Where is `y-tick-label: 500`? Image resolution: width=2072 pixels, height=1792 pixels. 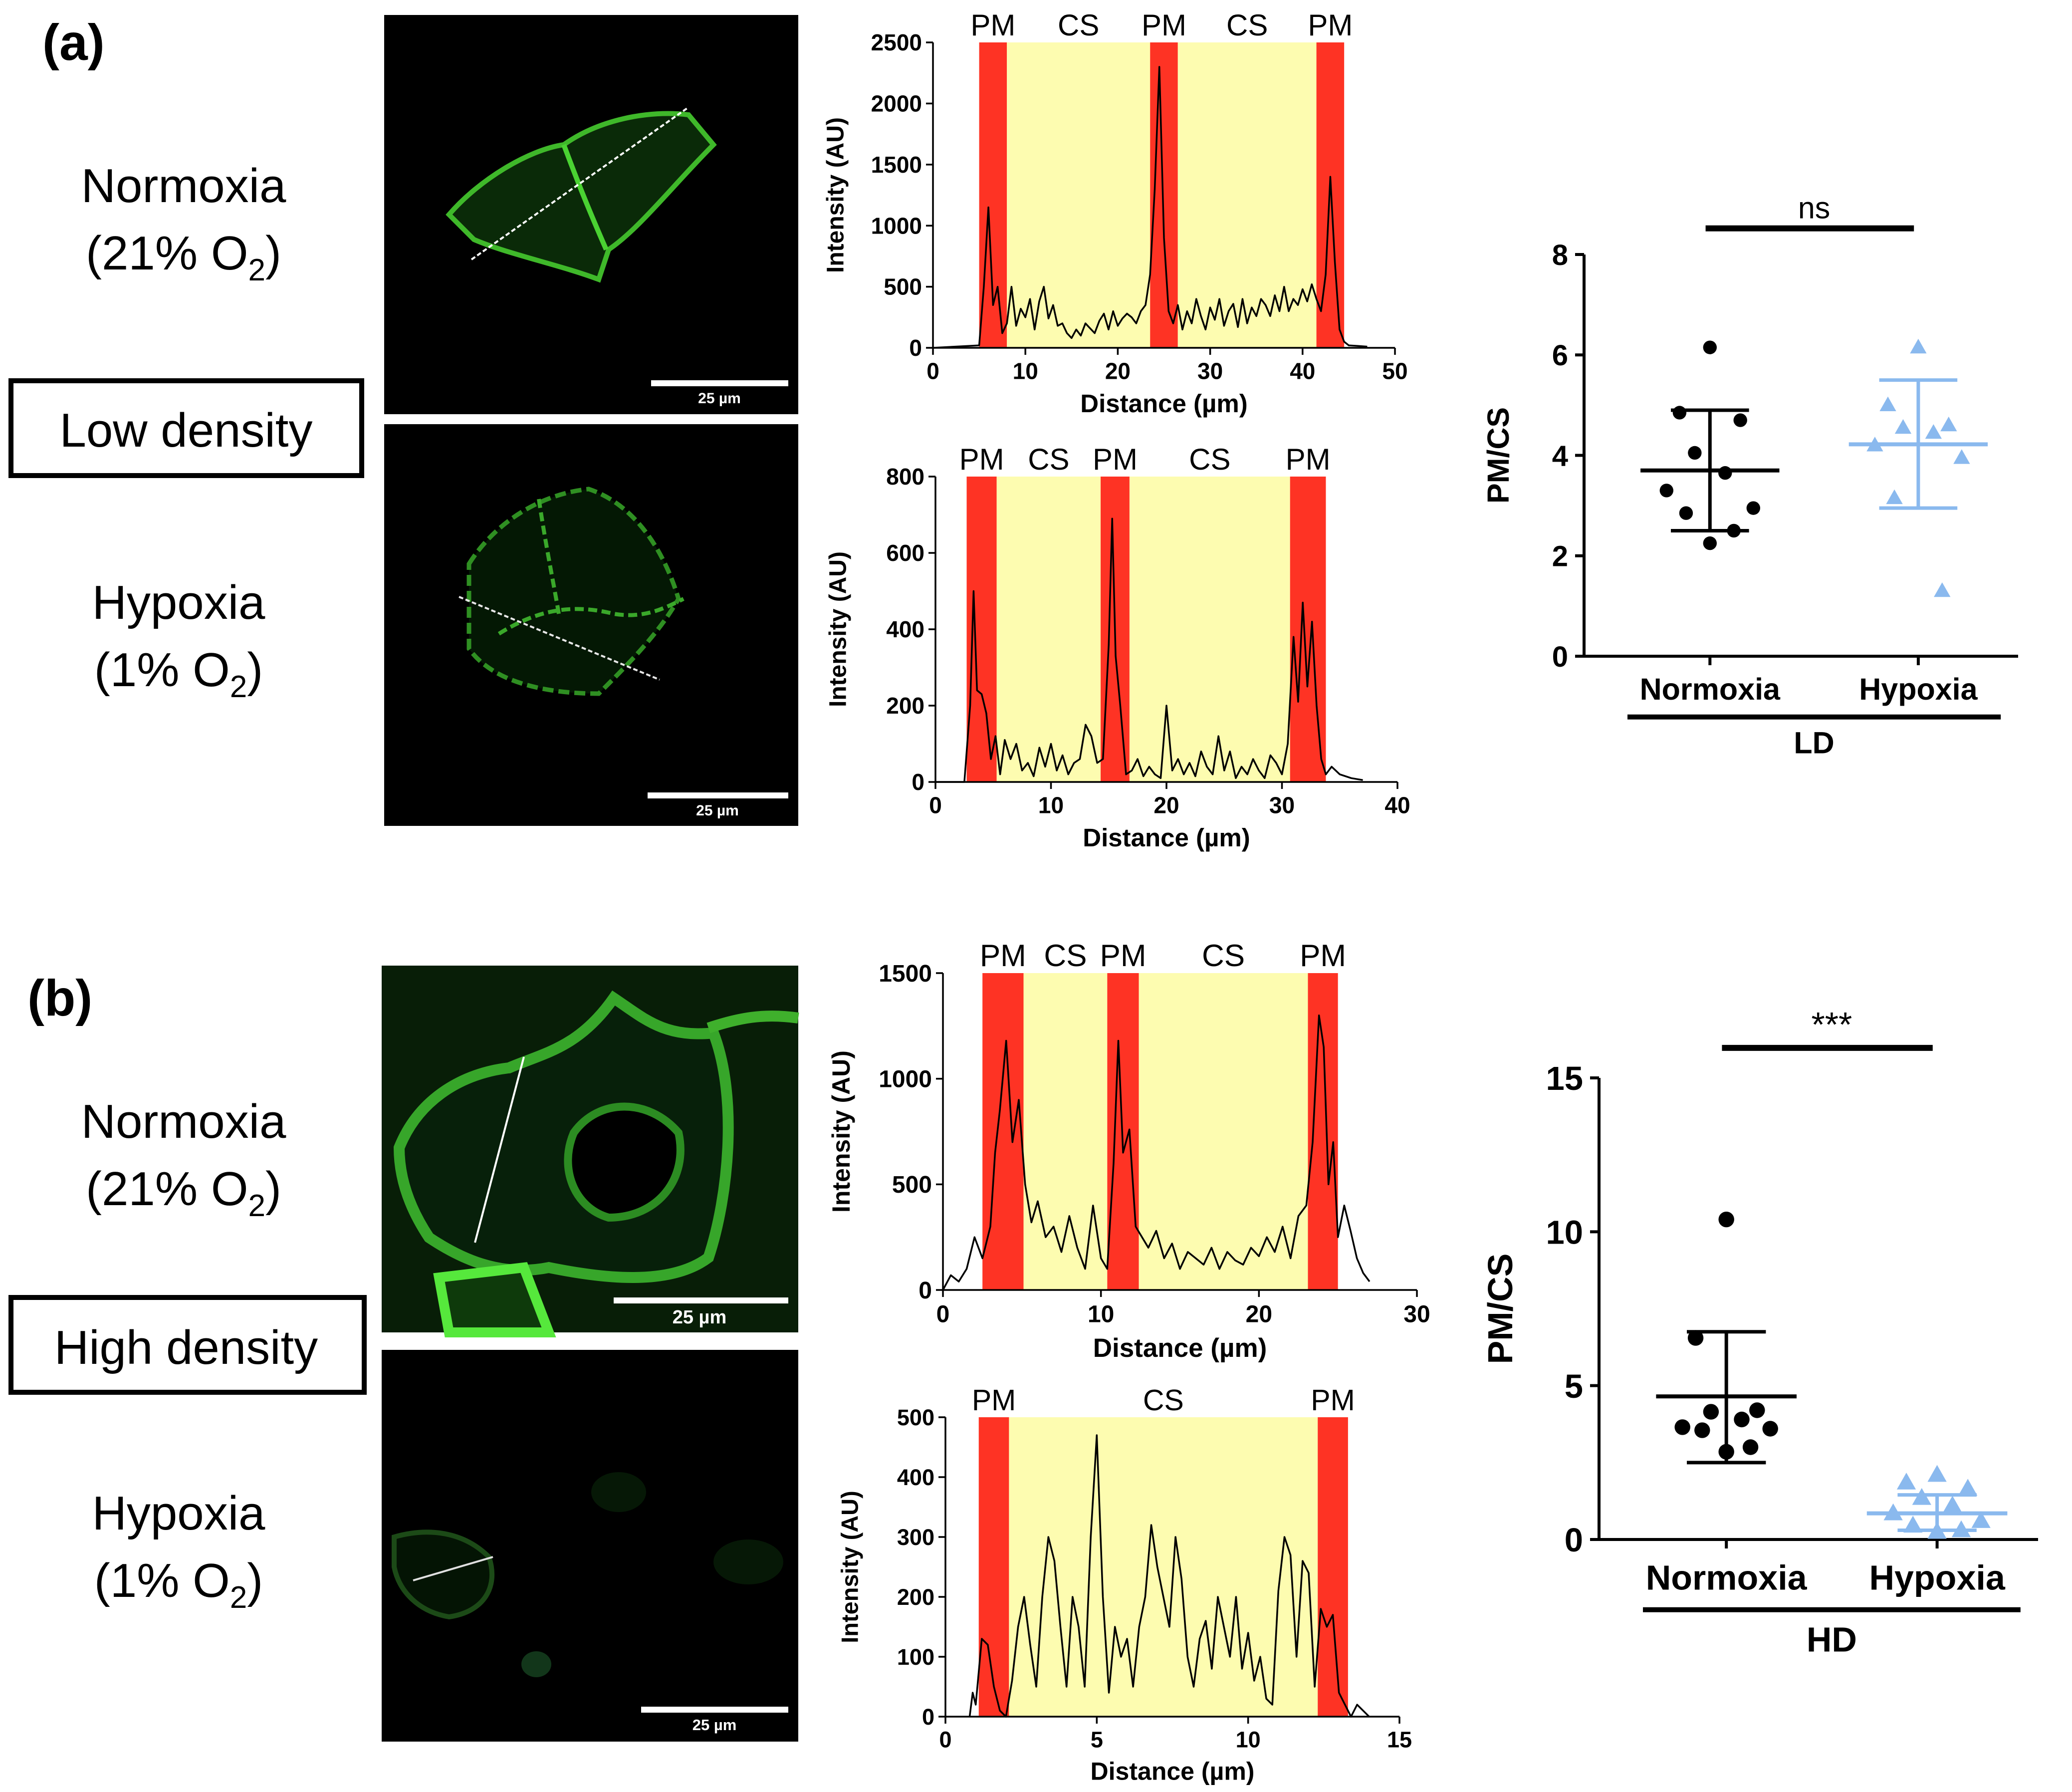
y-tick-label: 500 is located at coordinates (912, 1185).